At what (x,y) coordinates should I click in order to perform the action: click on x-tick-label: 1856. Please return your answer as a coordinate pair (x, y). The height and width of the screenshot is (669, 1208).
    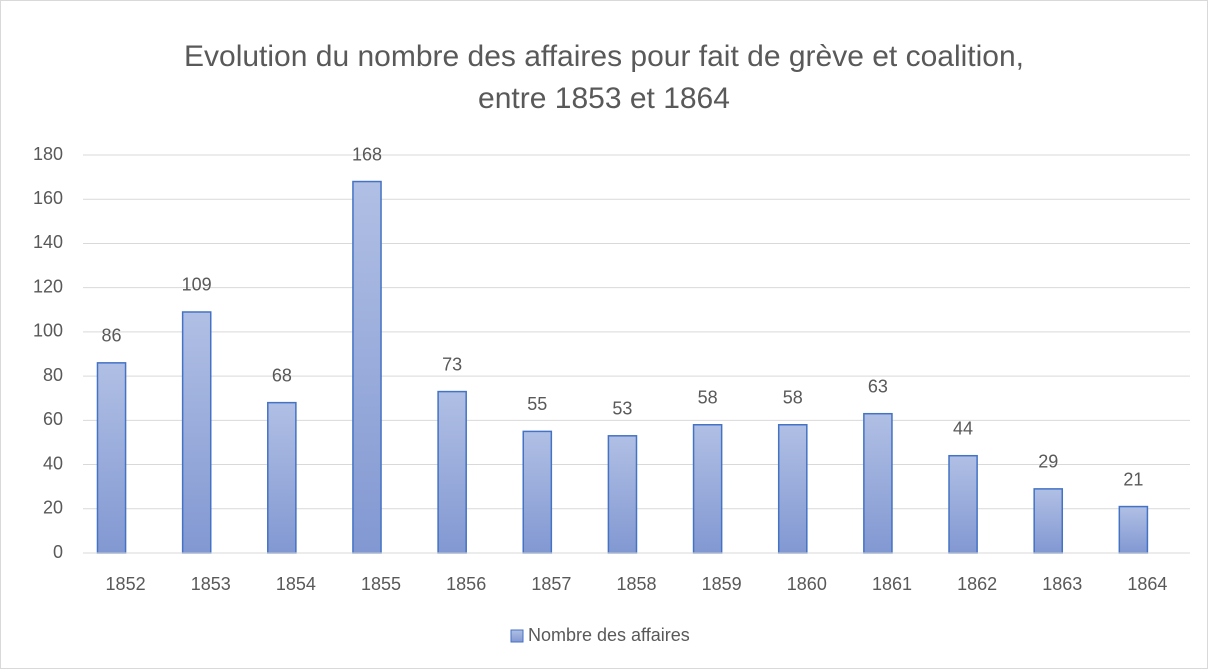
    Looking at the image, I should click on (466, 584).